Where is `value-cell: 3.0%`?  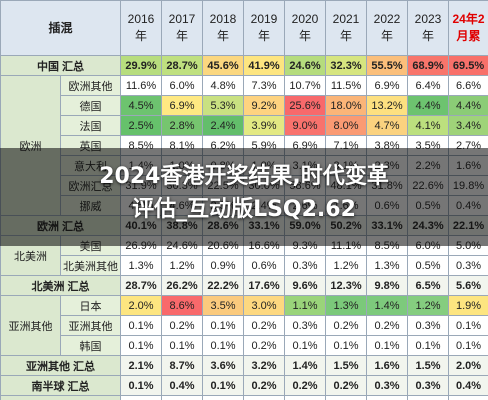 value-cell: 3.0% is located at coordinates (264, 305).